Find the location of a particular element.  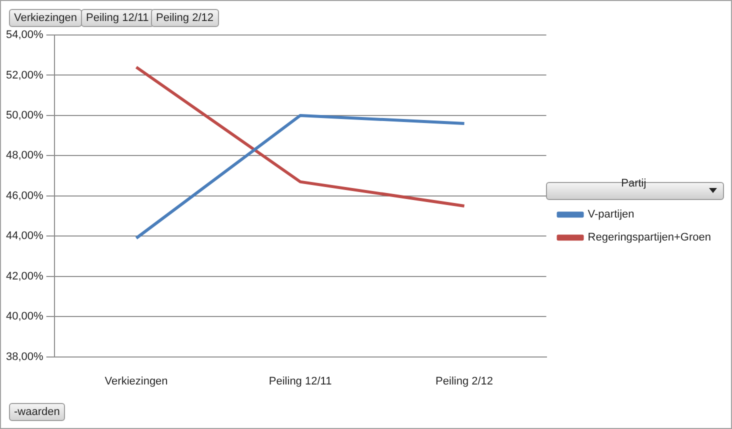

y-tick-label: 46,00% is located at coordinates (25, 196).